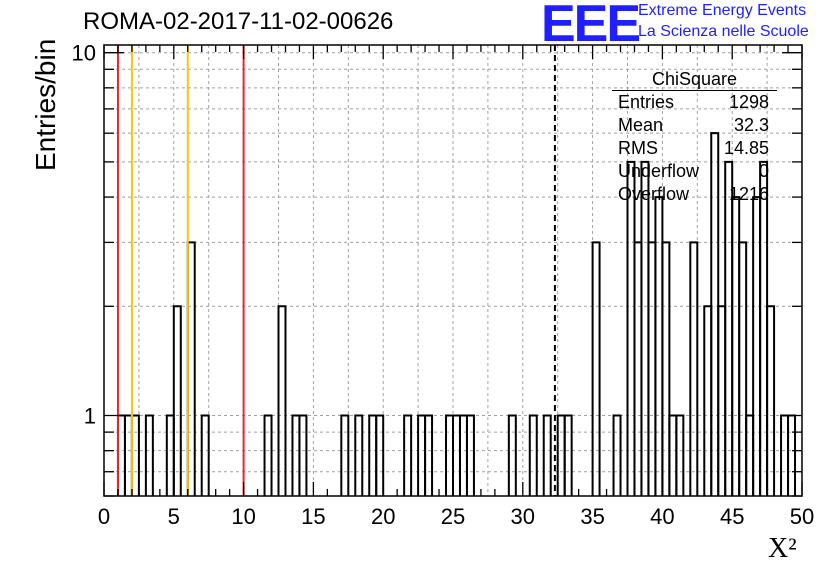 This screenshot has height=572, width=836. What do you see at coordinates (802, 516) in the screenshot?
I see `x-tick-label: 50` at bounding box center [802, 516].